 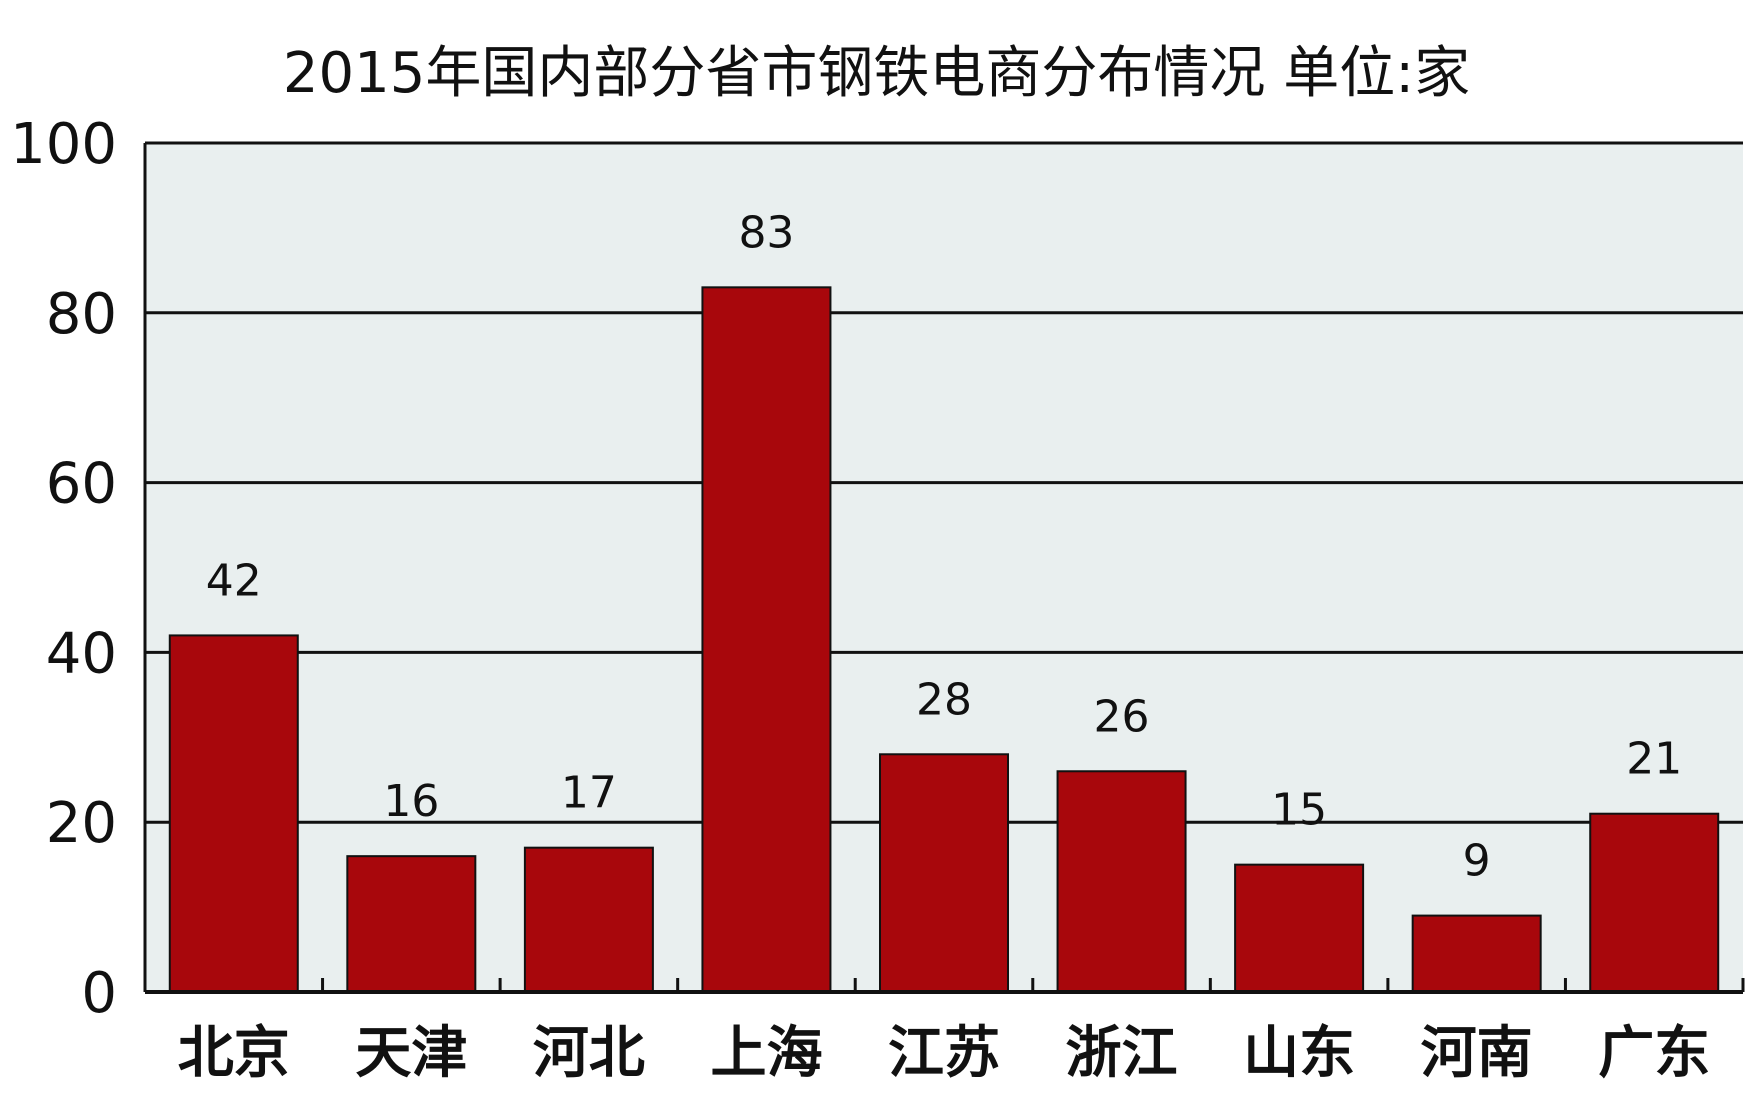 What do you see at coordinates (411, 1053) in the screenshot?
I see `x-tick-label: 天津` at bounding box center [411, 1053].